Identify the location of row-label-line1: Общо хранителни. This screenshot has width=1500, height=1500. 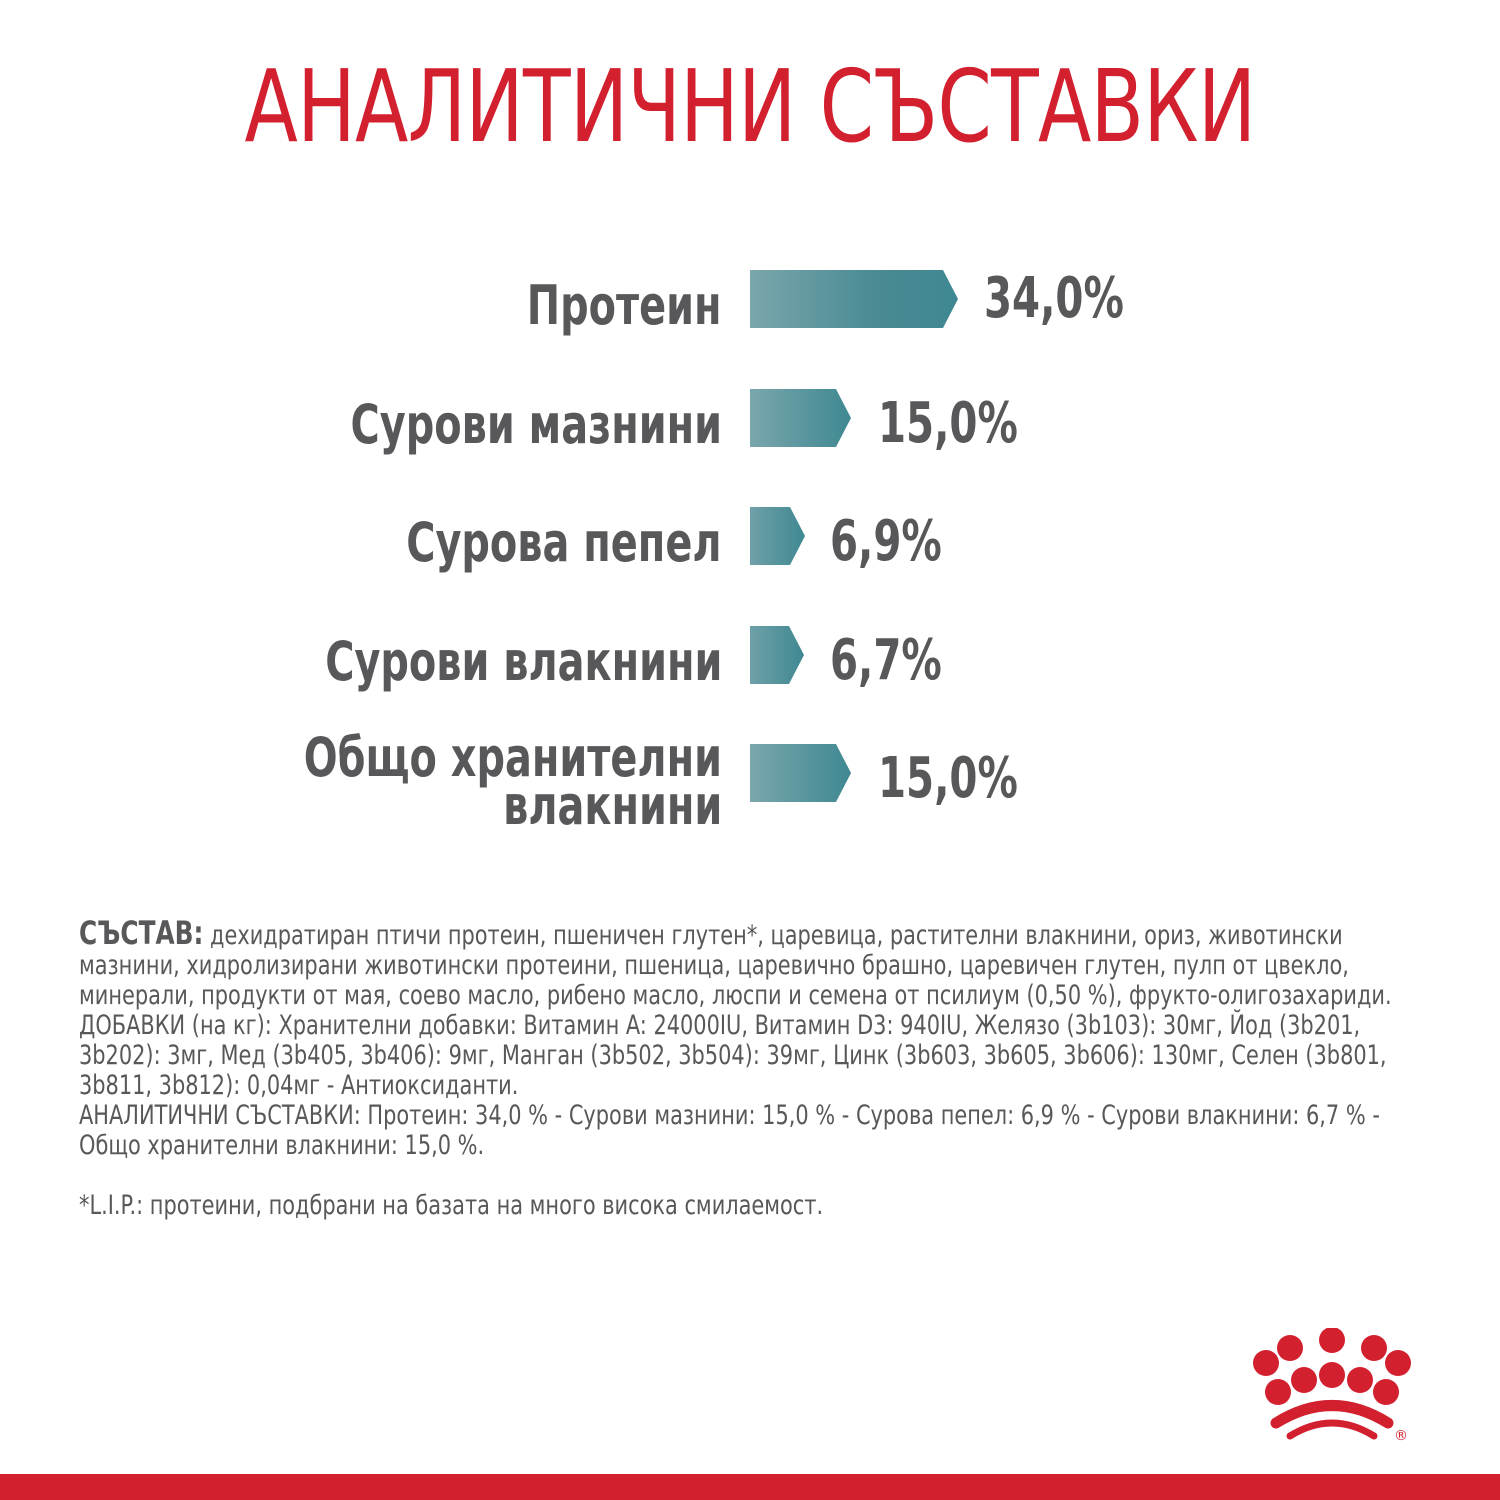
(512, 757).